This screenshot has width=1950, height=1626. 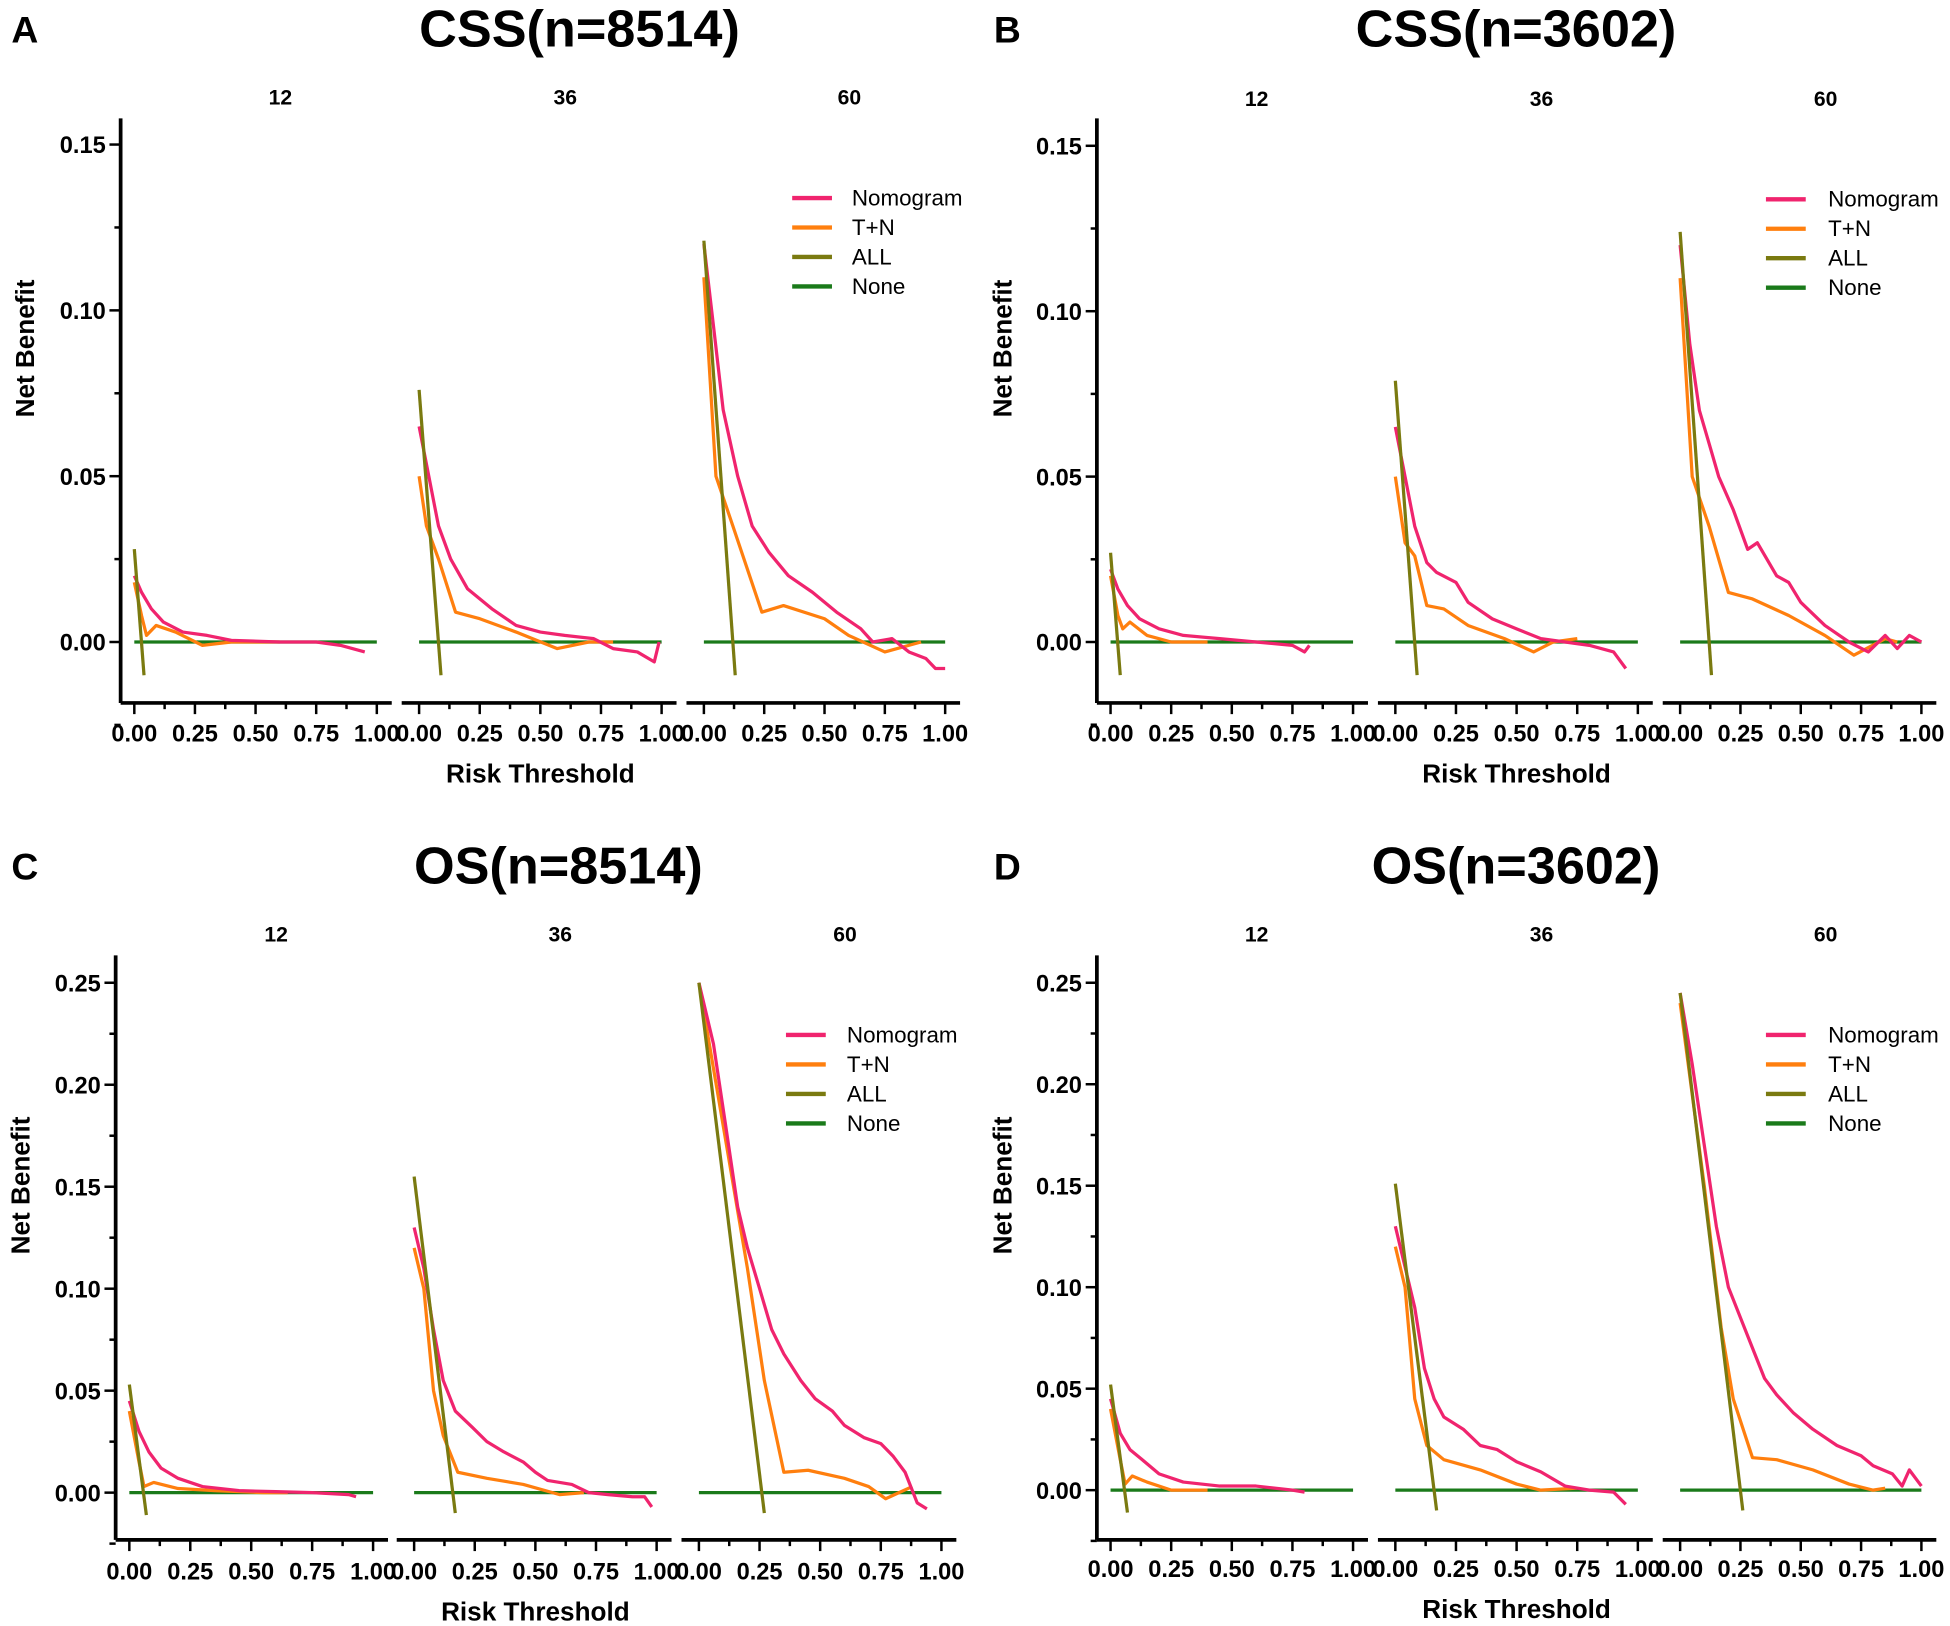 I want to click on legend-label: Nomogram, so click(x=907, y=197).